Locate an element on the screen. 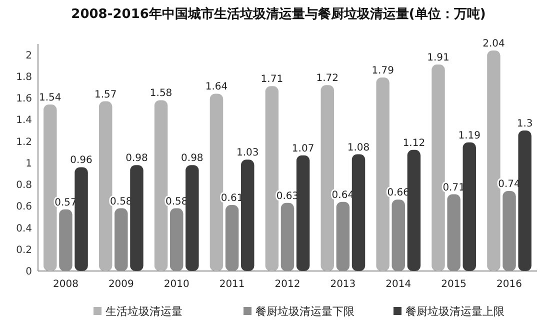 The image size is (557, 333). data-label: 1.3 is located at coordinates (524, 124).